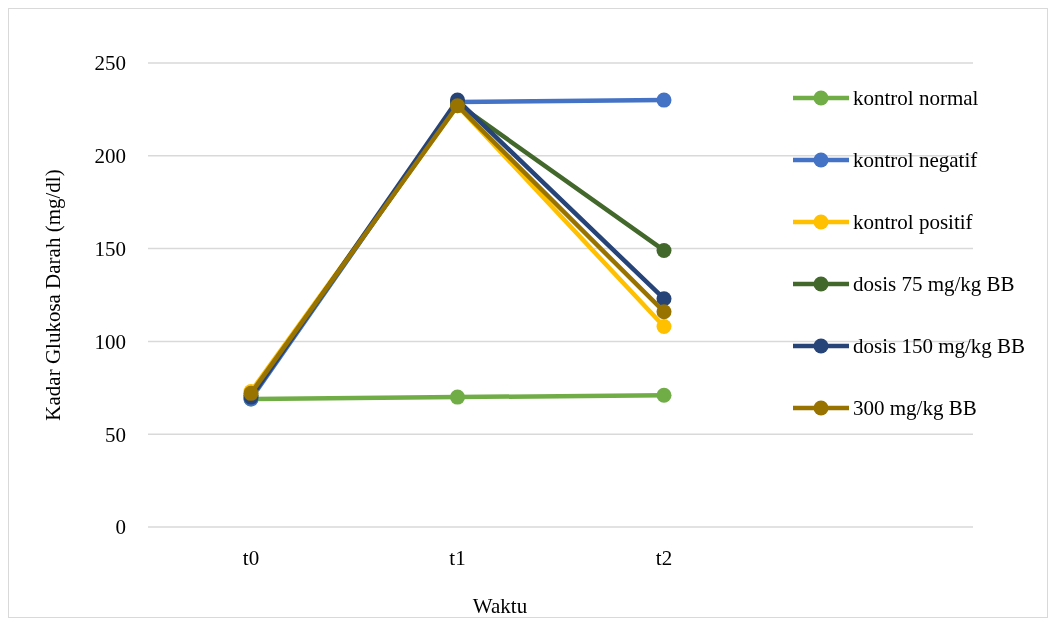 The image size is (1060, 622). I want to click on legend-label: 300 mg/kg BB, so click(915, 408).